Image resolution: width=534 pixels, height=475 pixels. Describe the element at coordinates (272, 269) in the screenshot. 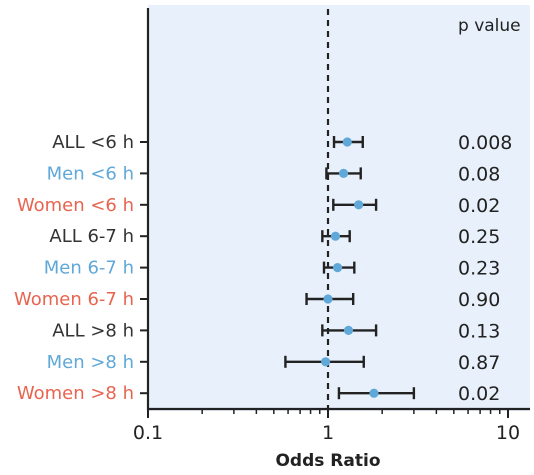

I see `forest-row: Men 6-7 h 0.23` at that location.